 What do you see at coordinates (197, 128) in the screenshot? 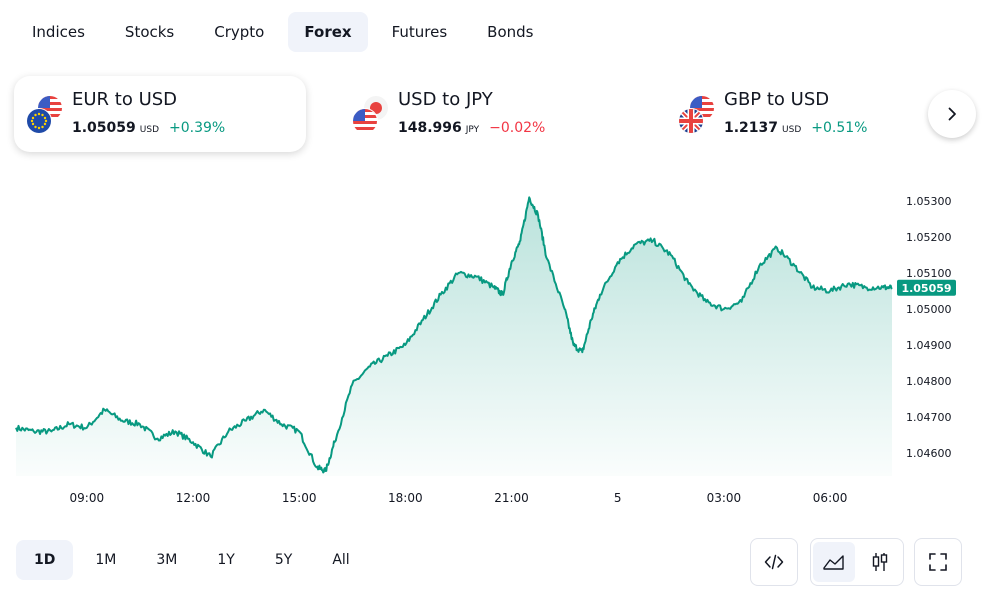
I see `symbol-change: +0.39%` at bounding box center [197, 128].